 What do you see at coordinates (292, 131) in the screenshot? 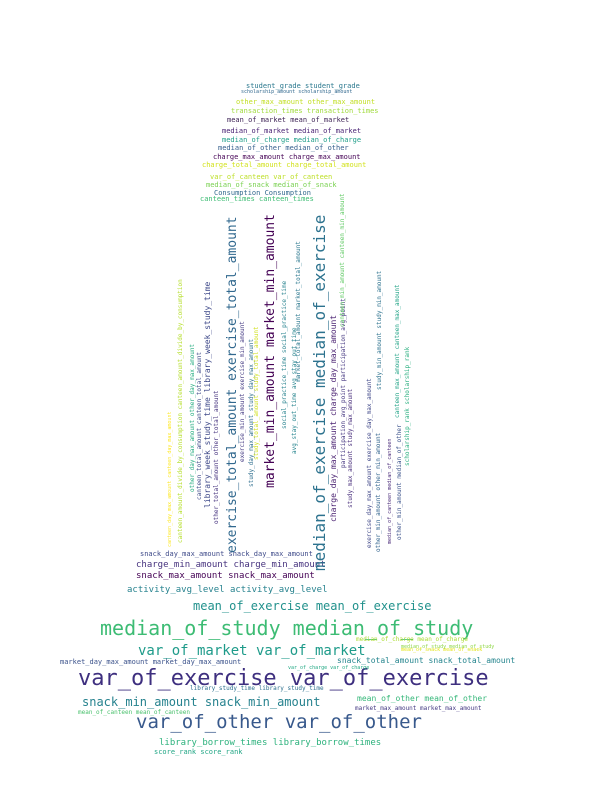
I see `word: median_of_market median_of_market` at bounding box center [292, 131].